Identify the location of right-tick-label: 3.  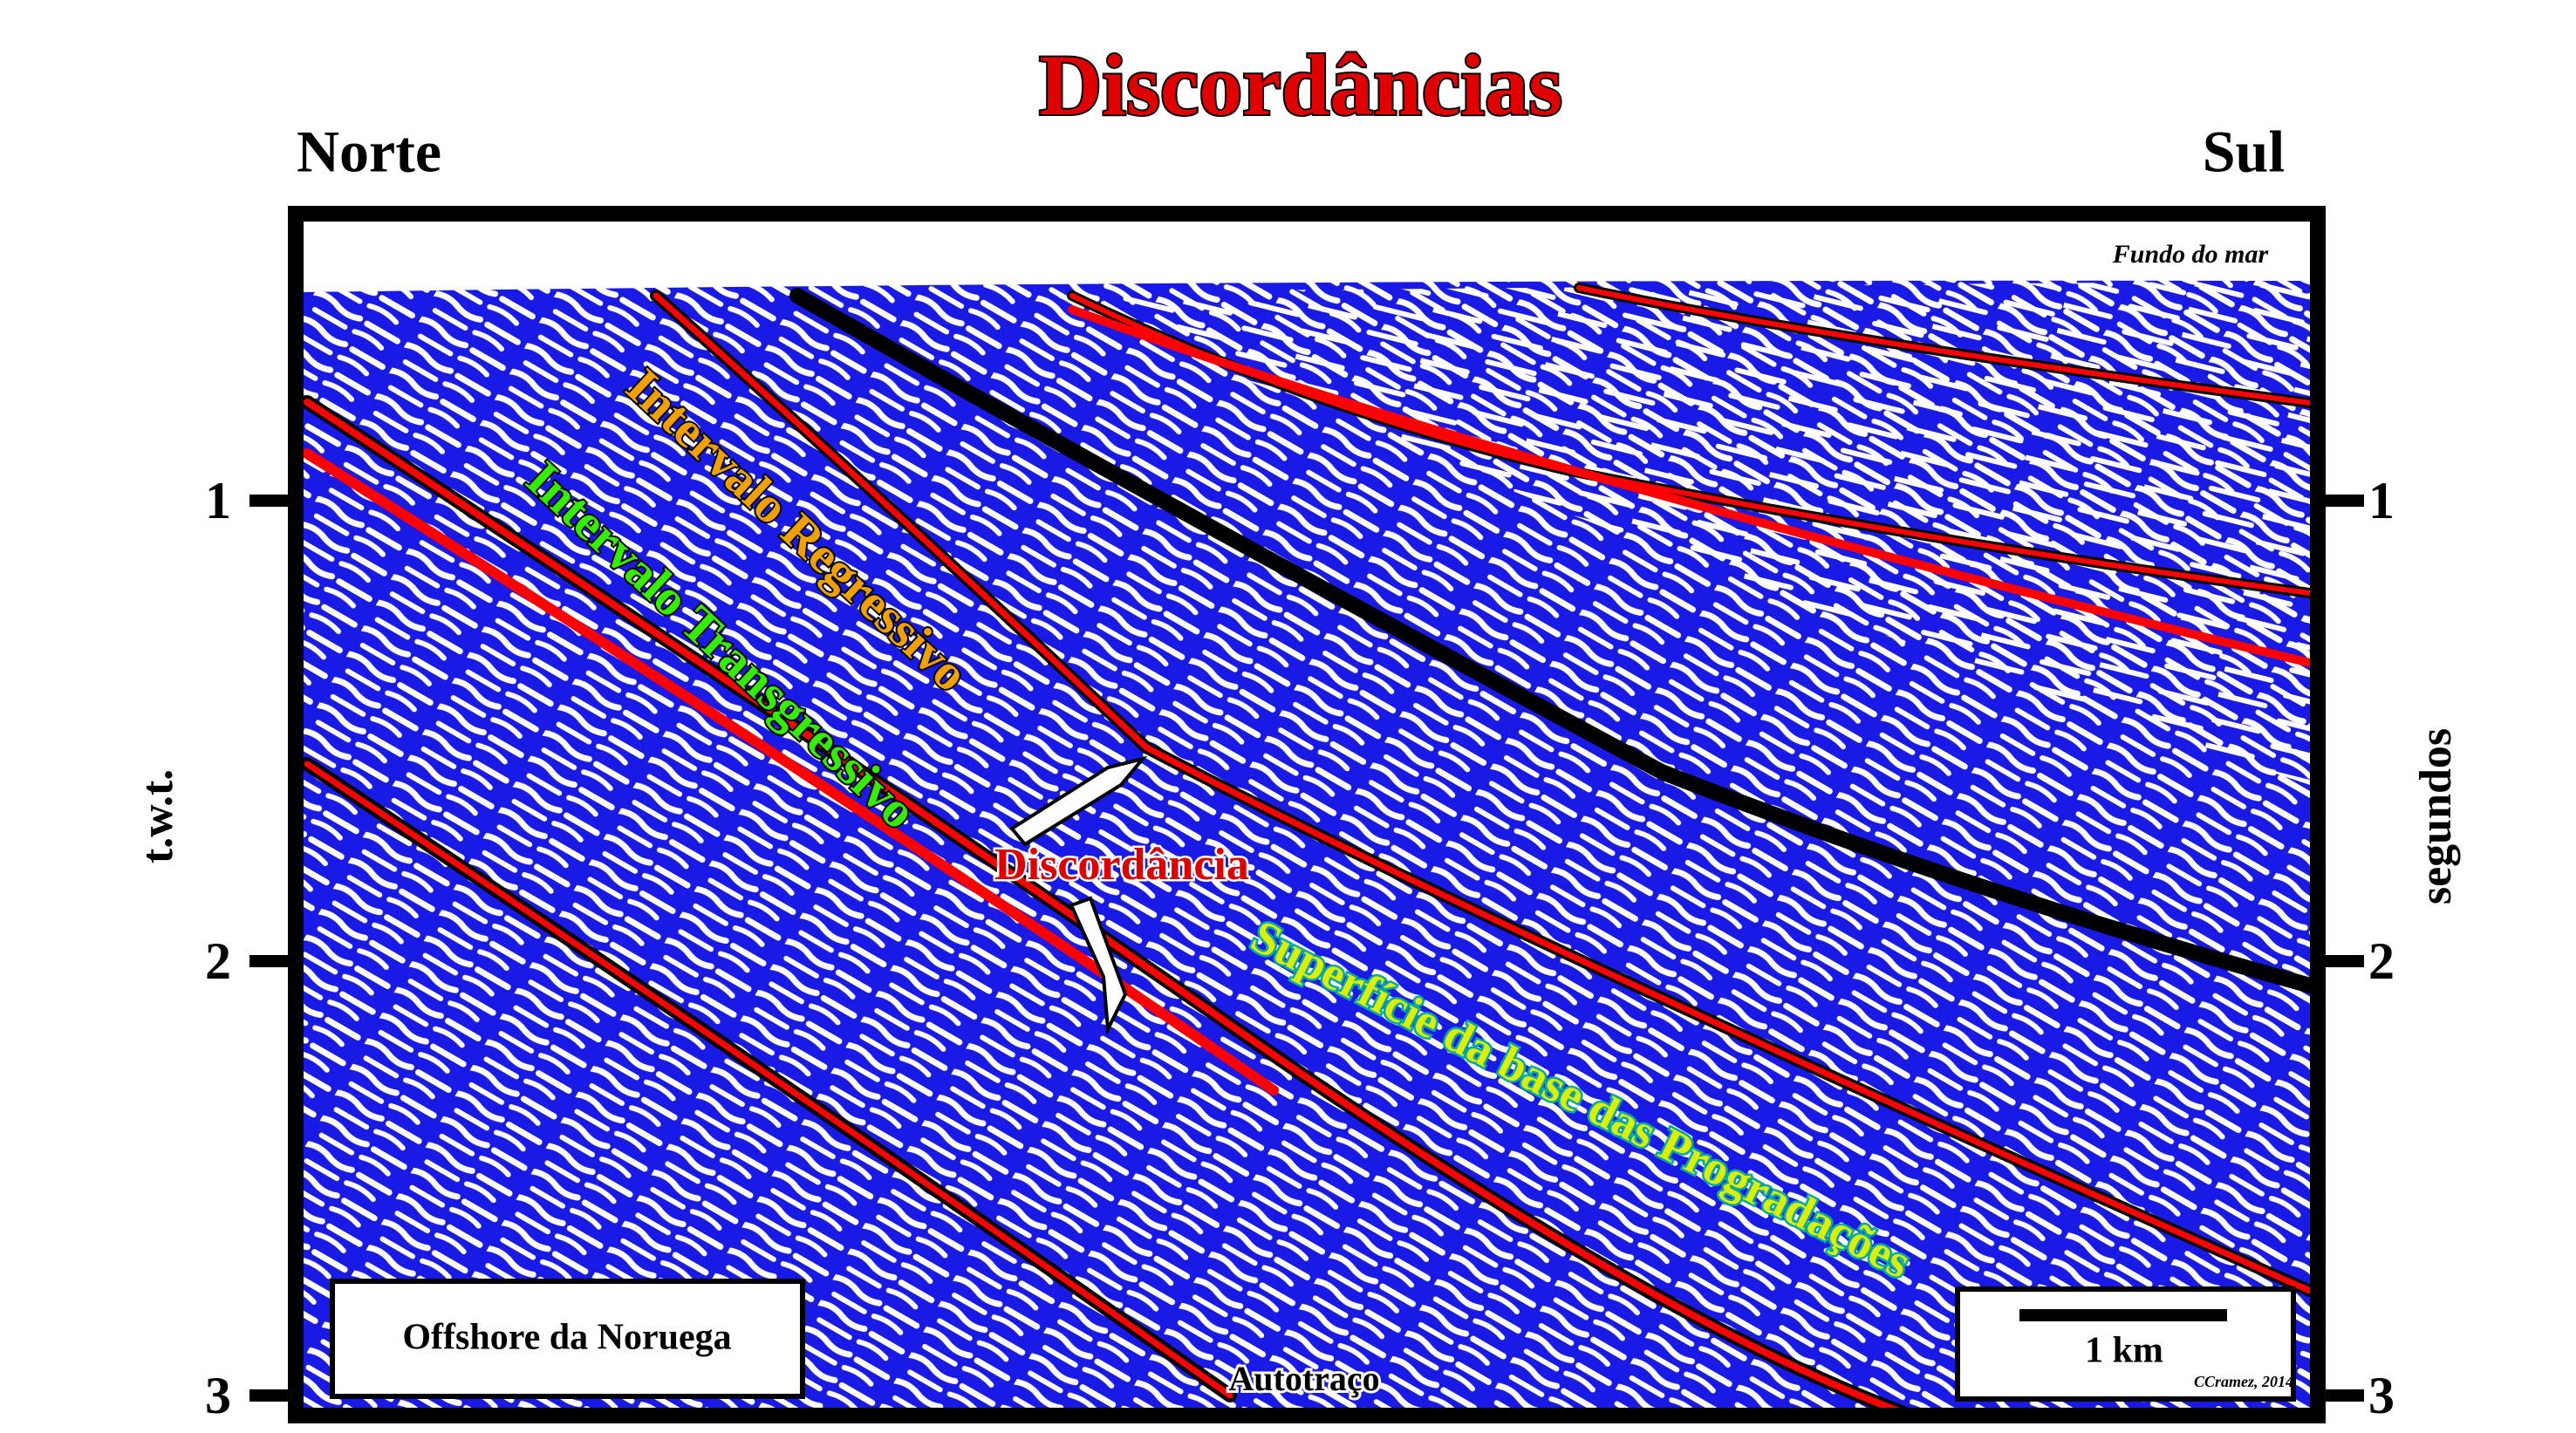
(2381, 1395).